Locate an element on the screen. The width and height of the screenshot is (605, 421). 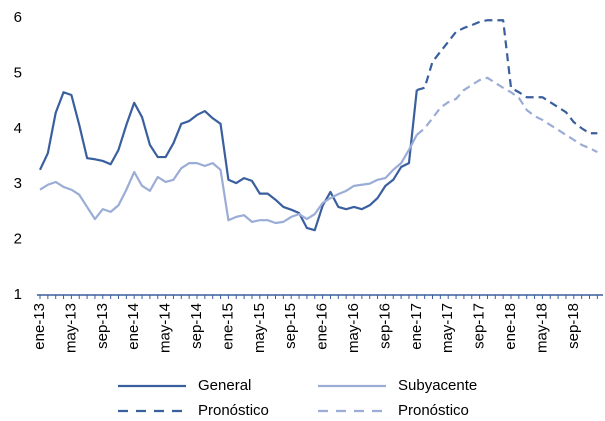
y-tick-label: 2 is located at coordinates (18, 239).